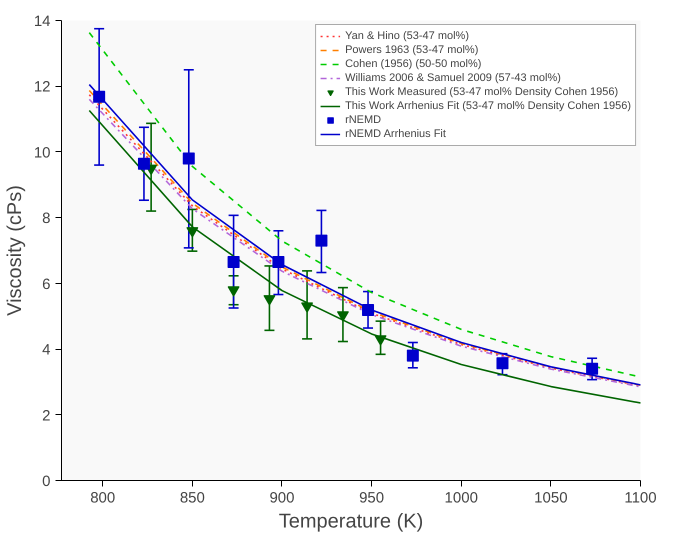  Describe the element at coordinates (46, 415) in the screenshot. I see `y-tick-label: 2` at that location.